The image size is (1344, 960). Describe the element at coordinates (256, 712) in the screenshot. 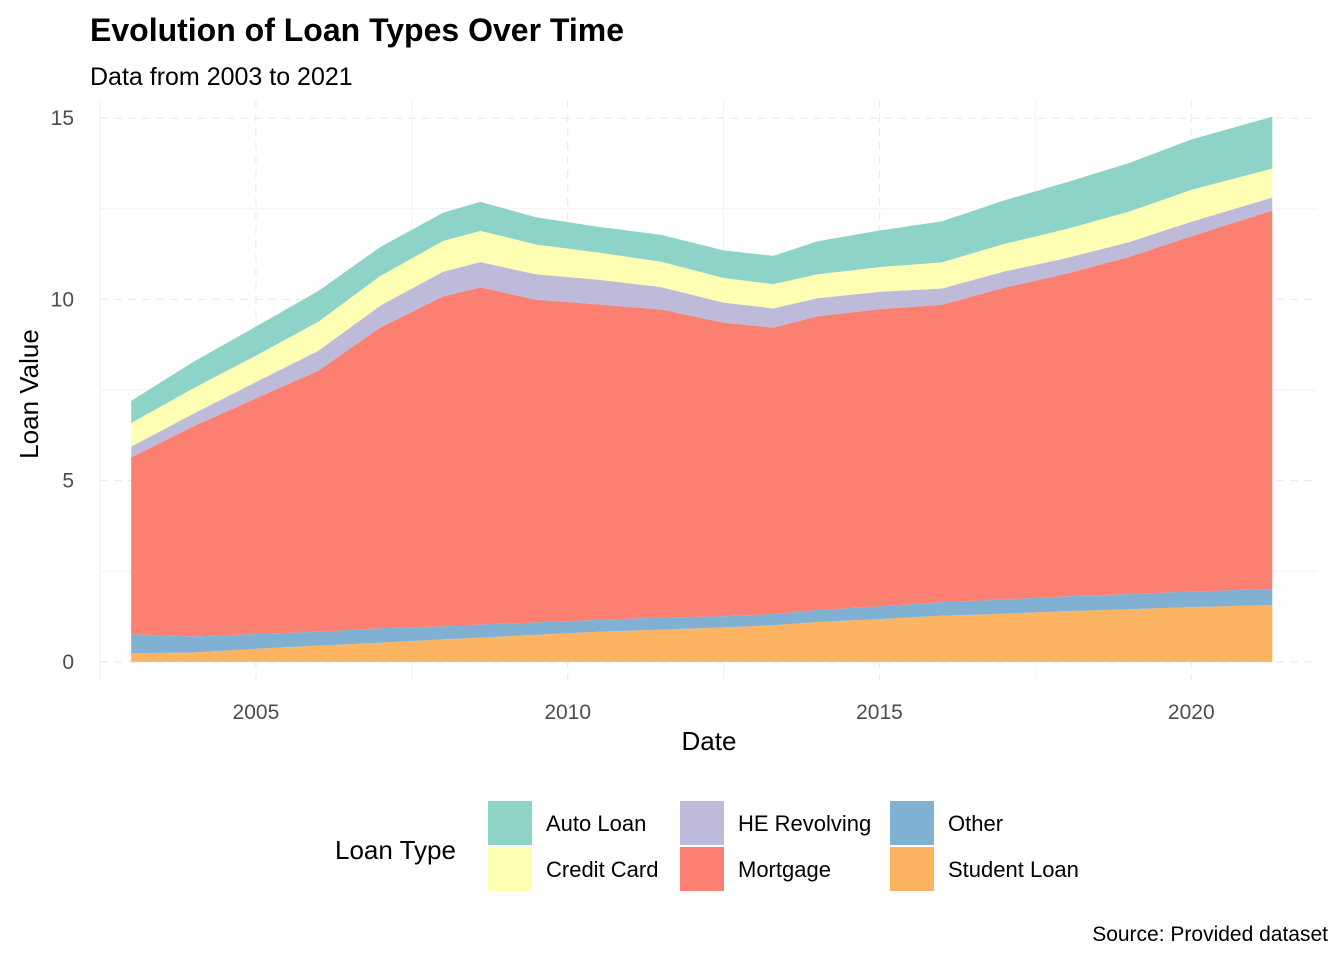

I see `x-tick-label: 2005` at that location.